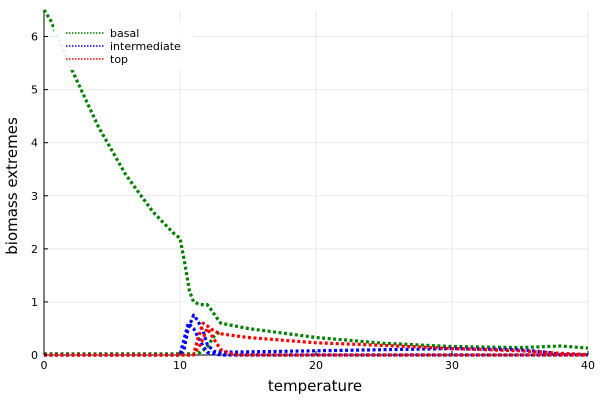 The height and width of the screenshot is (400, 600). Describe the element at coordinates (34, 37) in the screenshot. I see `y-tick-label-6: 6` at that location.